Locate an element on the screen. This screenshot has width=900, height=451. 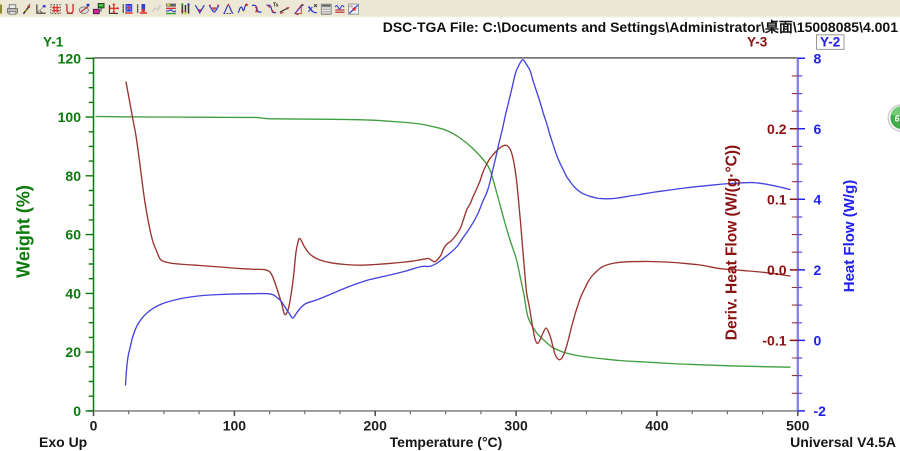
svg-text: Ts is located at coordinates (276, 5).